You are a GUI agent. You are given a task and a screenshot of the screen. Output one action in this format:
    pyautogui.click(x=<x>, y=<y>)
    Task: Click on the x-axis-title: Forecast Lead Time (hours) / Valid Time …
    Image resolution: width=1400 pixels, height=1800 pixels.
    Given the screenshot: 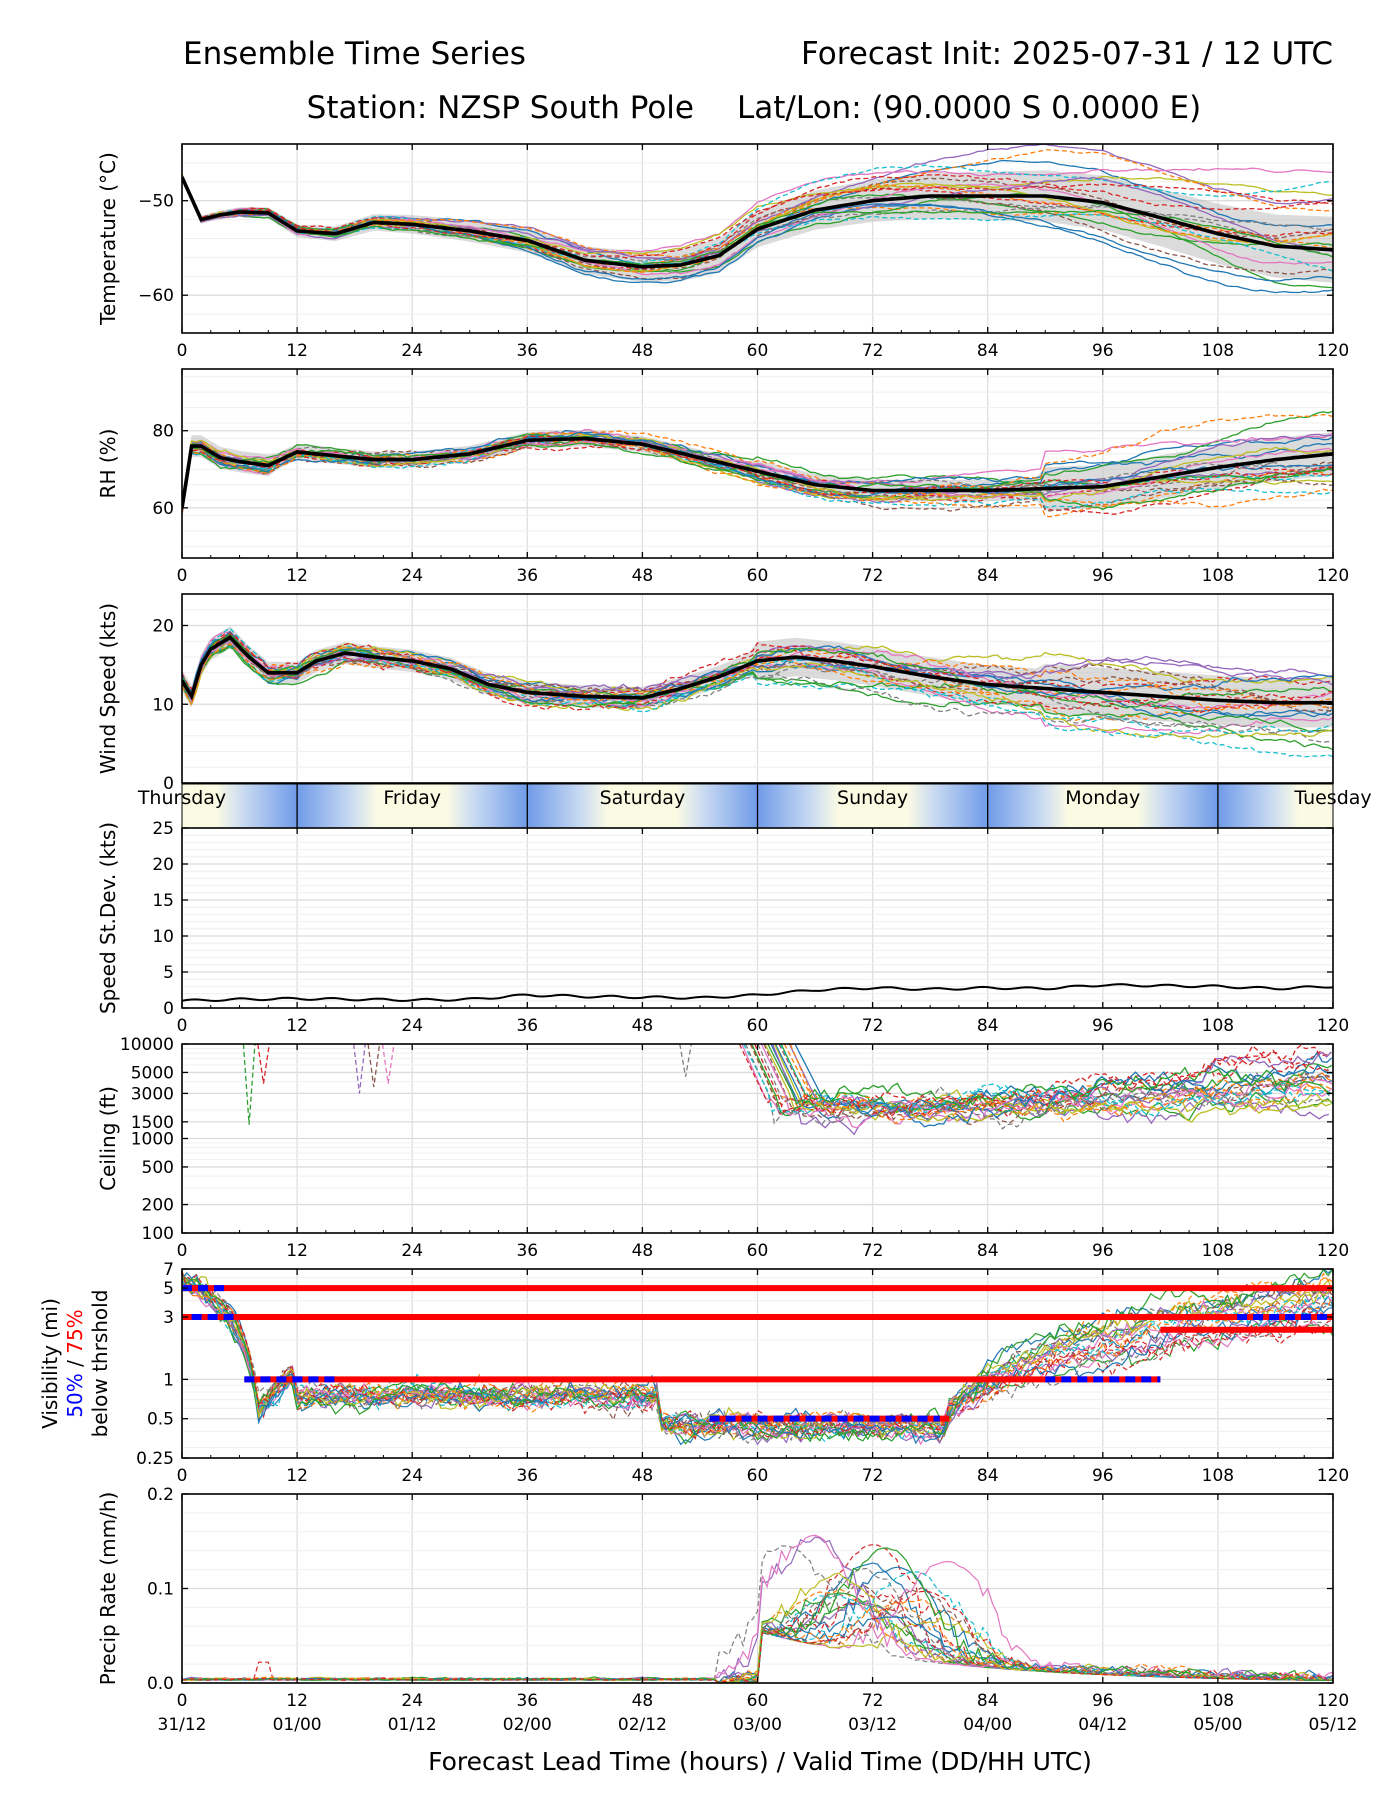 What is the action you would take?
    pyautogui.click(x=760, y=1761)
    